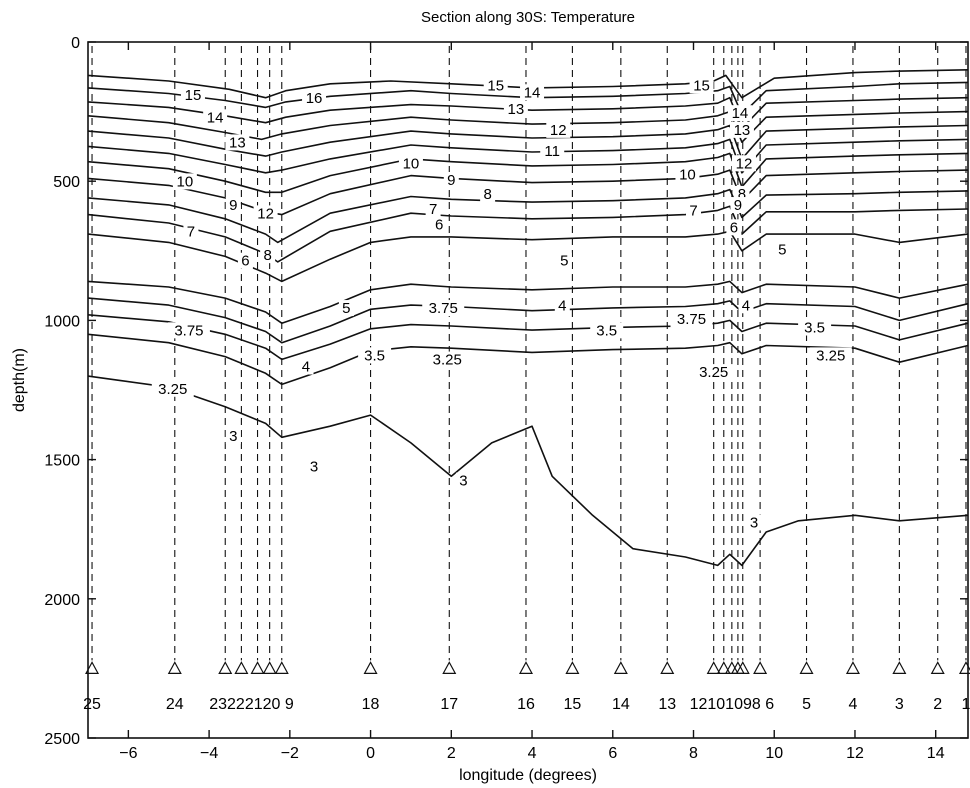 The image size is (970, 788). I want to click on y-axis-label: depth(m), so click(19, 380).